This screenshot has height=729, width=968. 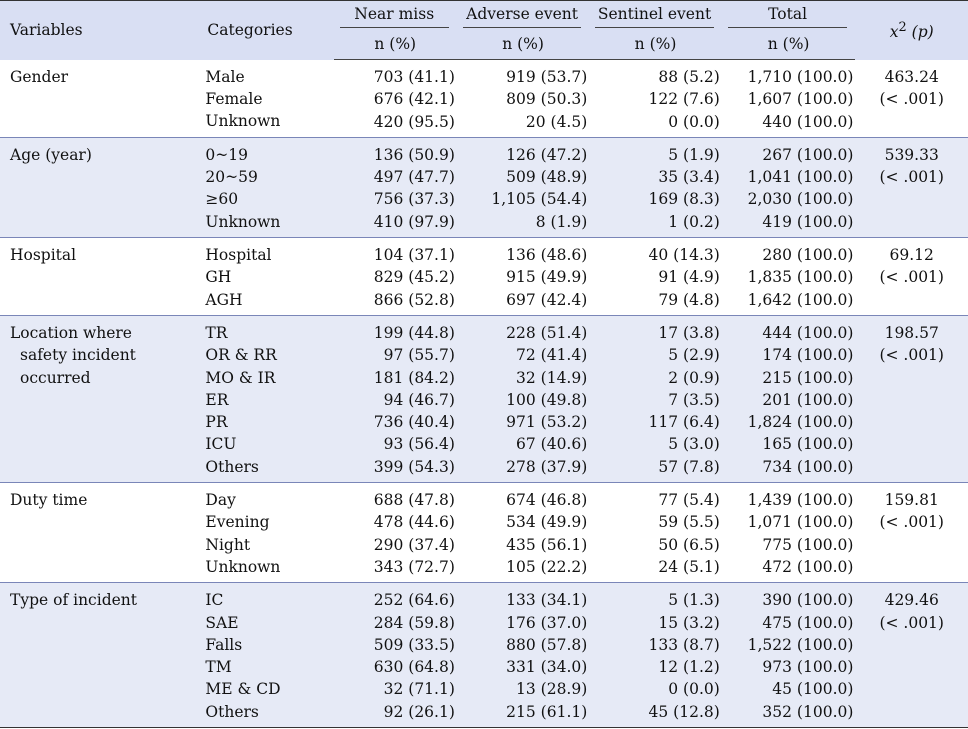 What do you see at coordinates (419, 711) in the screenshot?
I see `near-miss-value: 92 (26.1)` at bounding box center [419, 711].